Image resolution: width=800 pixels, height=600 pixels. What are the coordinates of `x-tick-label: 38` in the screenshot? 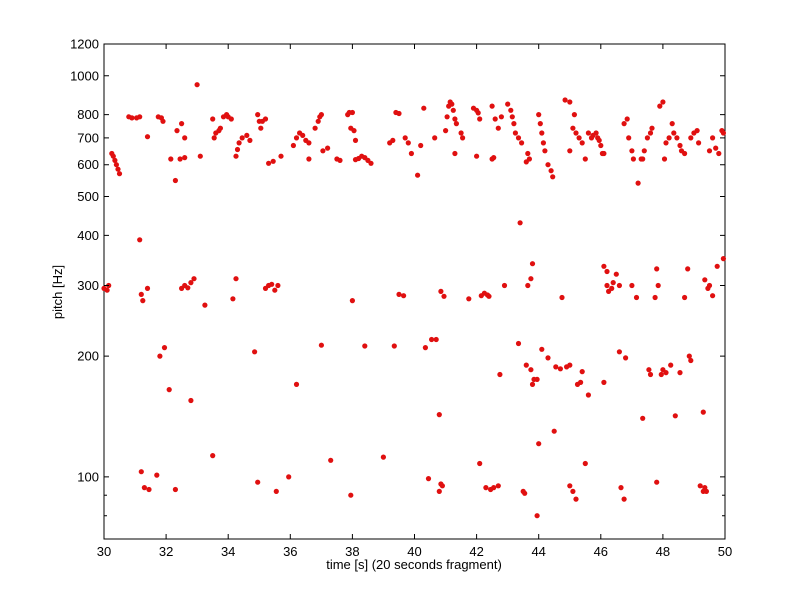 It's located at (352, 551).